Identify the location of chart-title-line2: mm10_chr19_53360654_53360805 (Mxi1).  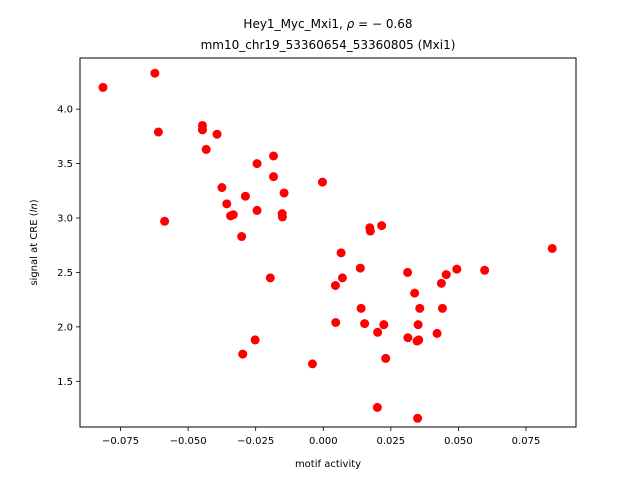
(328, 45).